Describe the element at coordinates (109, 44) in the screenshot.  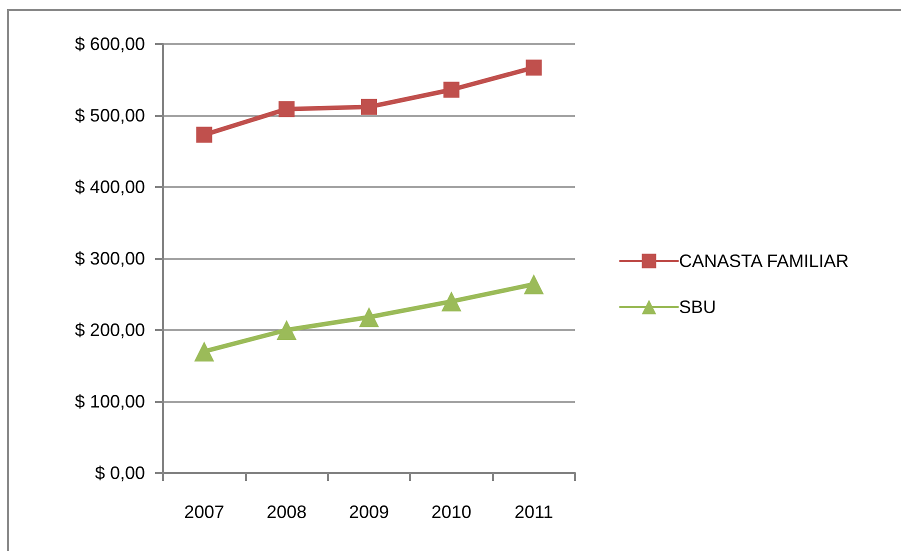
I see `y-tick-label: $ 600,00` at that location.